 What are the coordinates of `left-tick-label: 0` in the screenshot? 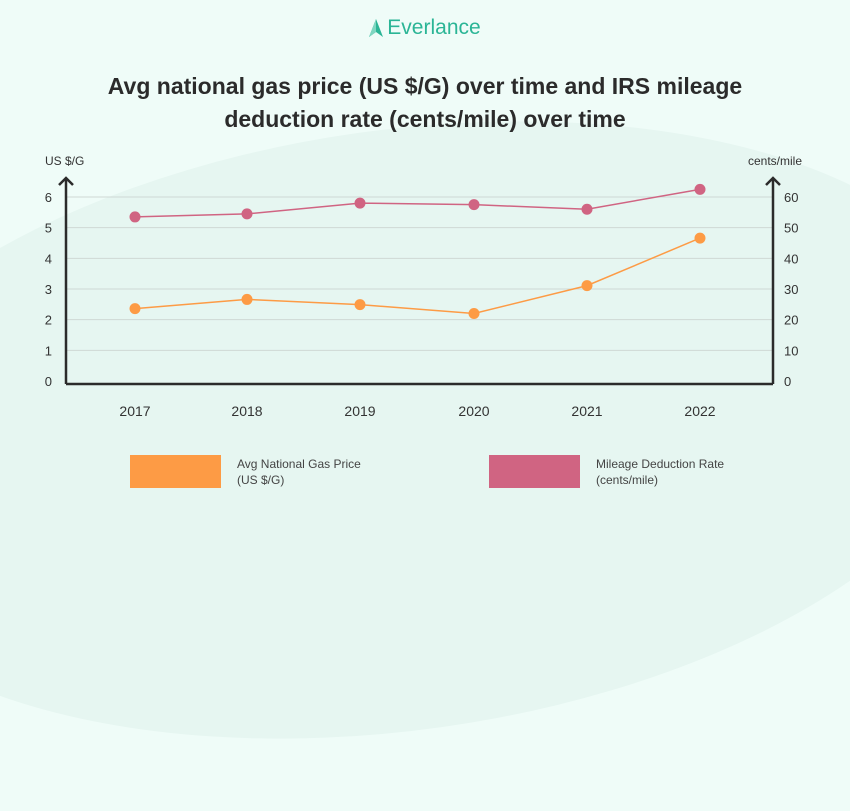 It's located at (48, 381).